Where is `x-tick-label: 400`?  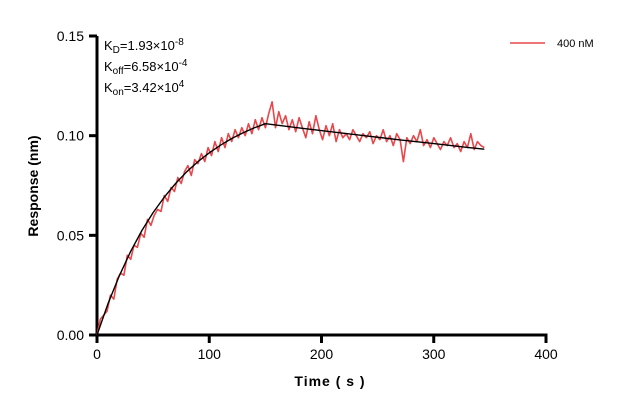
x-tick-label: 400 is located at coordinates (546, 354).